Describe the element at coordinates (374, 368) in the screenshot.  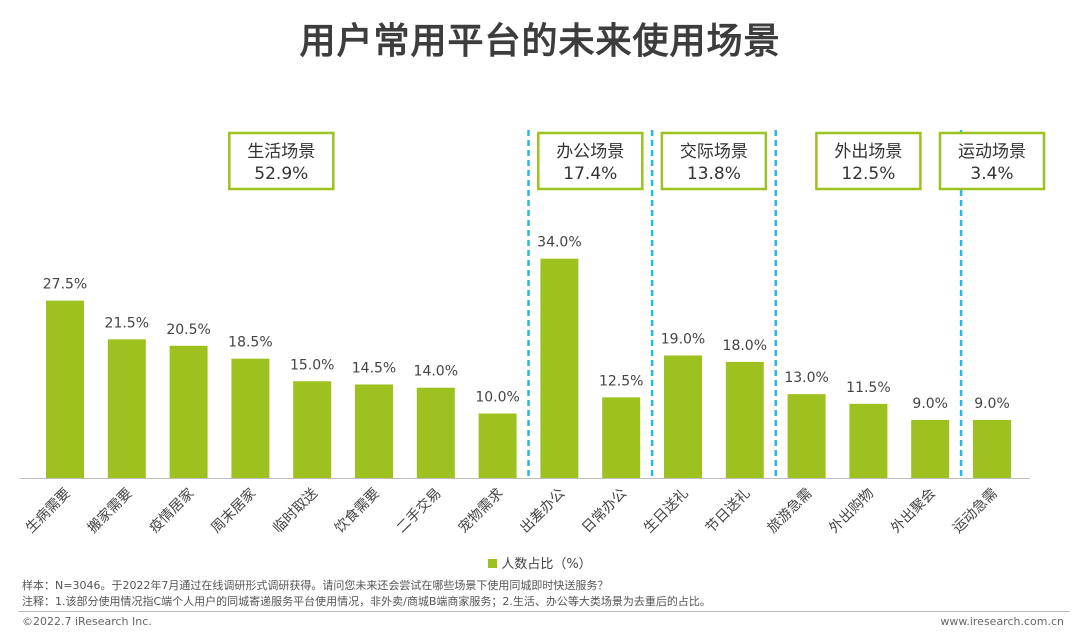
I see `value-label: 14.5%` at that location.